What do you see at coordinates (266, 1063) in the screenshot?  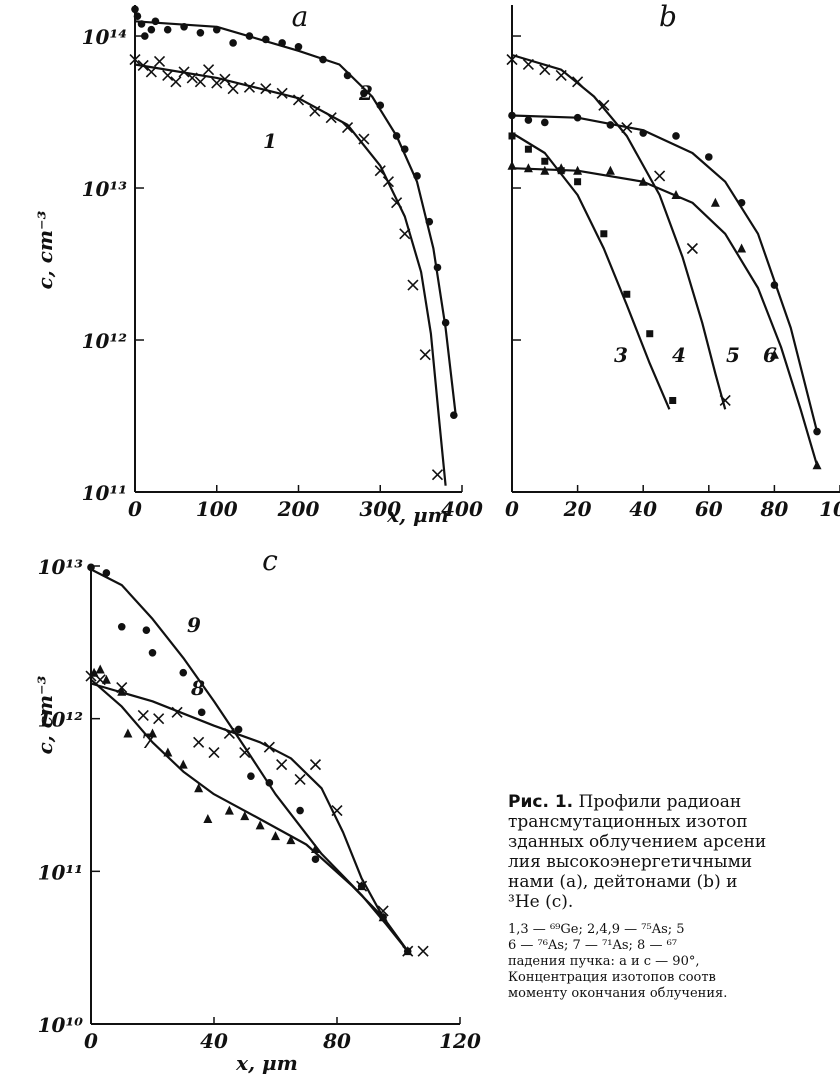 I see `x-axis-title-c: x, μm` at bounding box center [266, 1063].